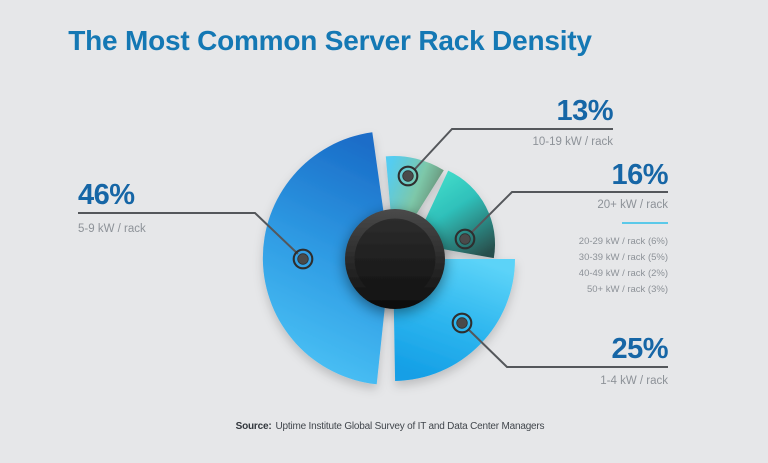 This screenshot has height=463, width=768. I want to click on label-20plus-kw: 20+ kW / rack, so click(632, 205).